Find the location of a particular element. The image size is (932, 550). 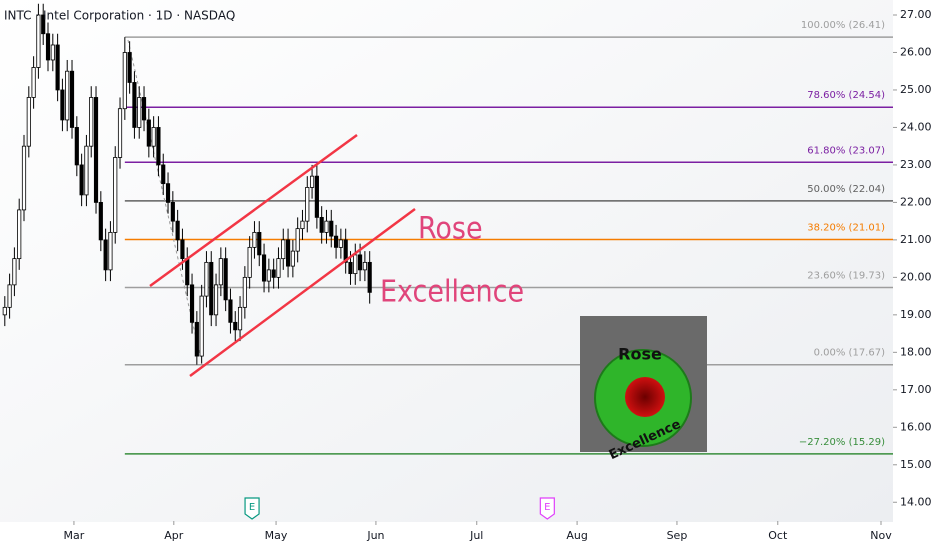

fib-level-label: 100.00% (26.41) is located at coordinates (843, 25).